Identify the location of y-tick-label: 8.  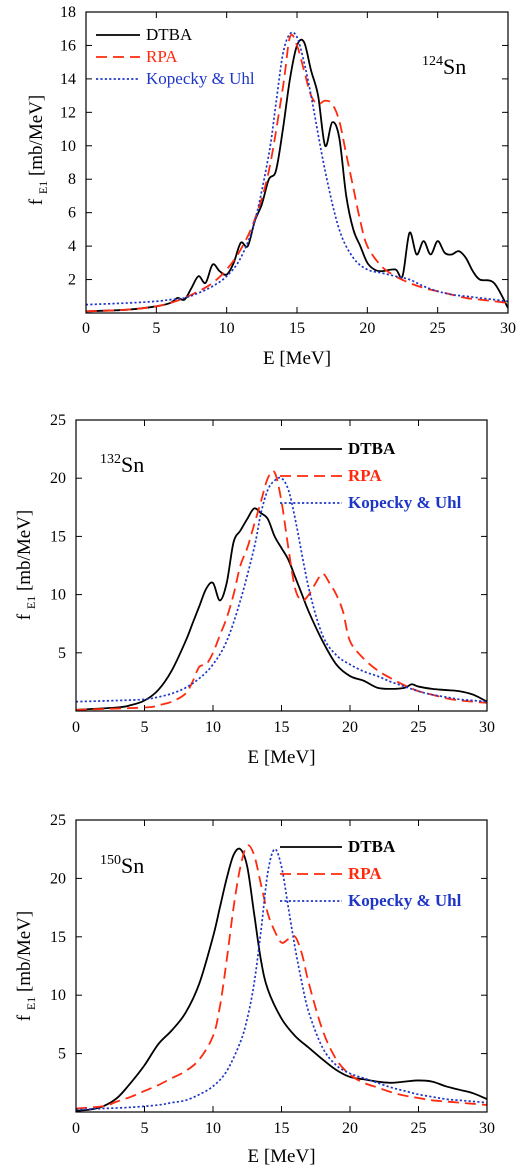
(72, 179).